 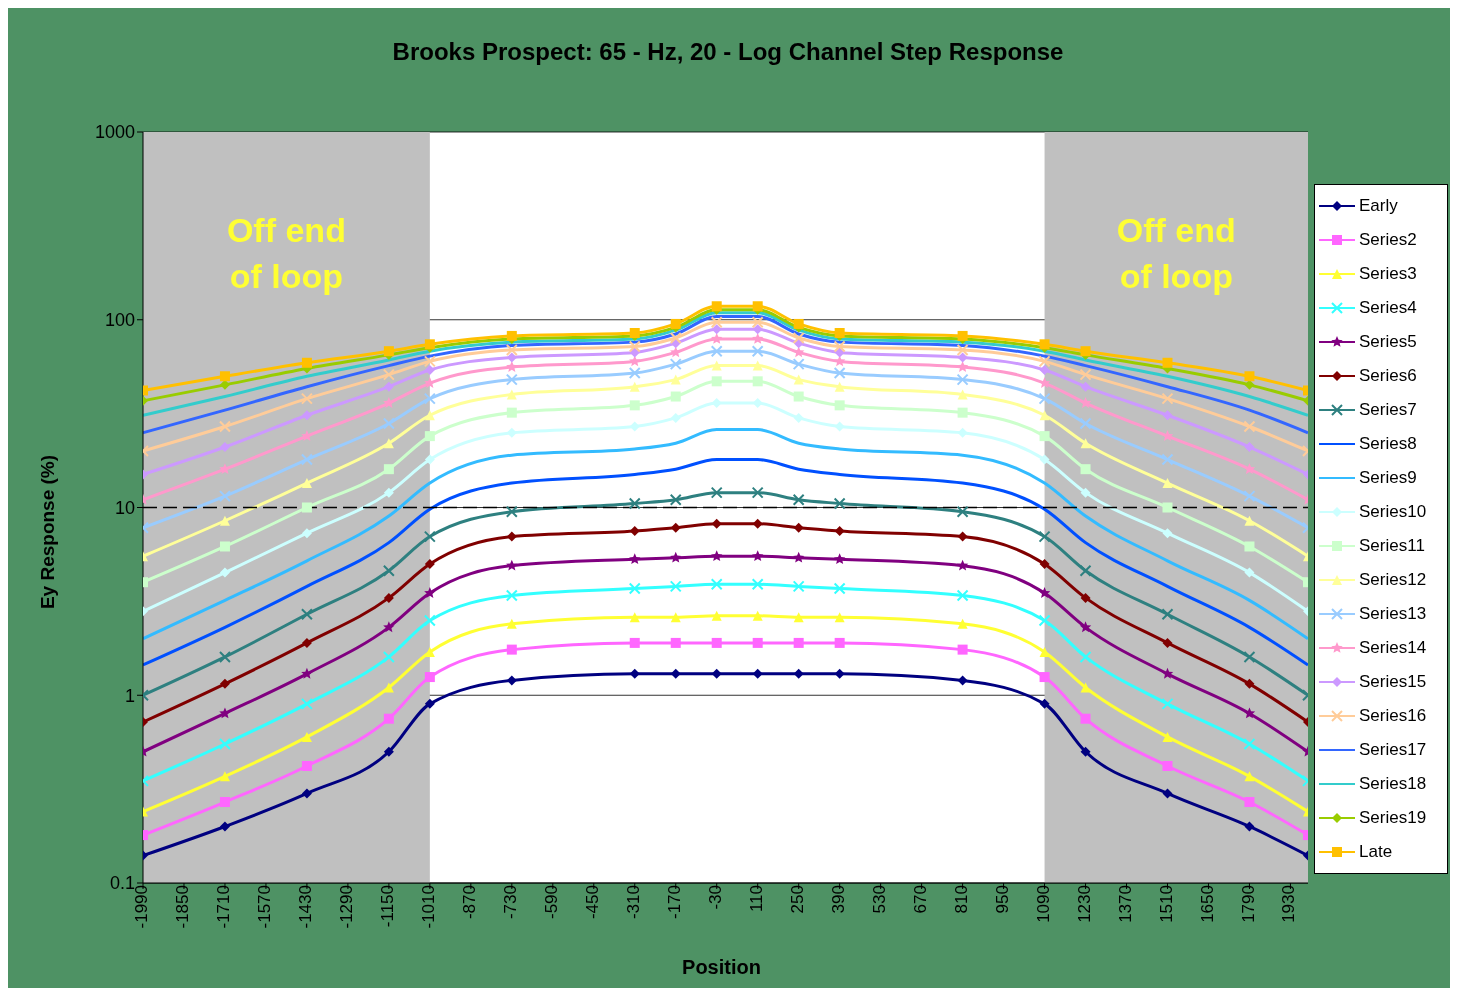 I want to click on x-tick-label: 1790, so click(x=1248, y=904).